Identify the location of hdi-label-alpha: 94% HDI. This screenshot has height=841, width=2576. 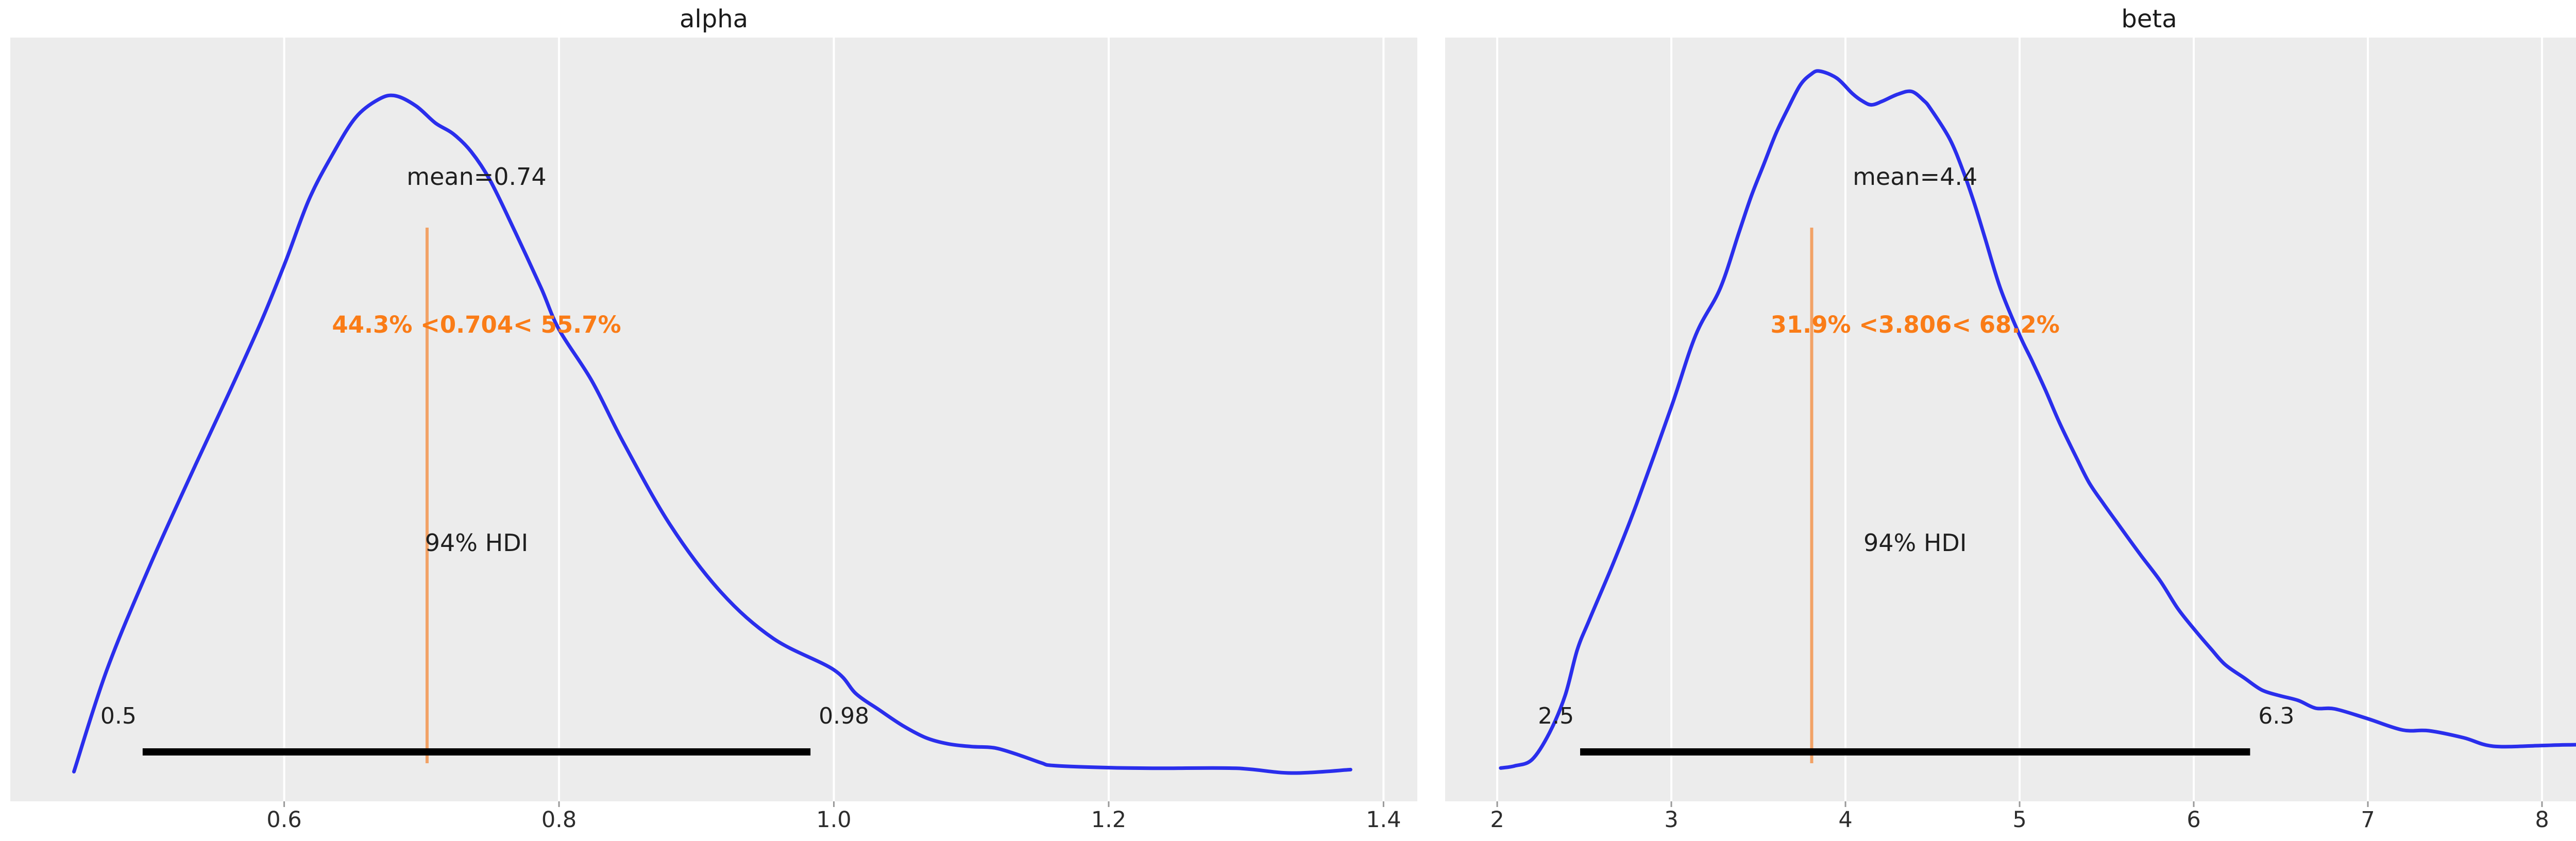
(476, 543).